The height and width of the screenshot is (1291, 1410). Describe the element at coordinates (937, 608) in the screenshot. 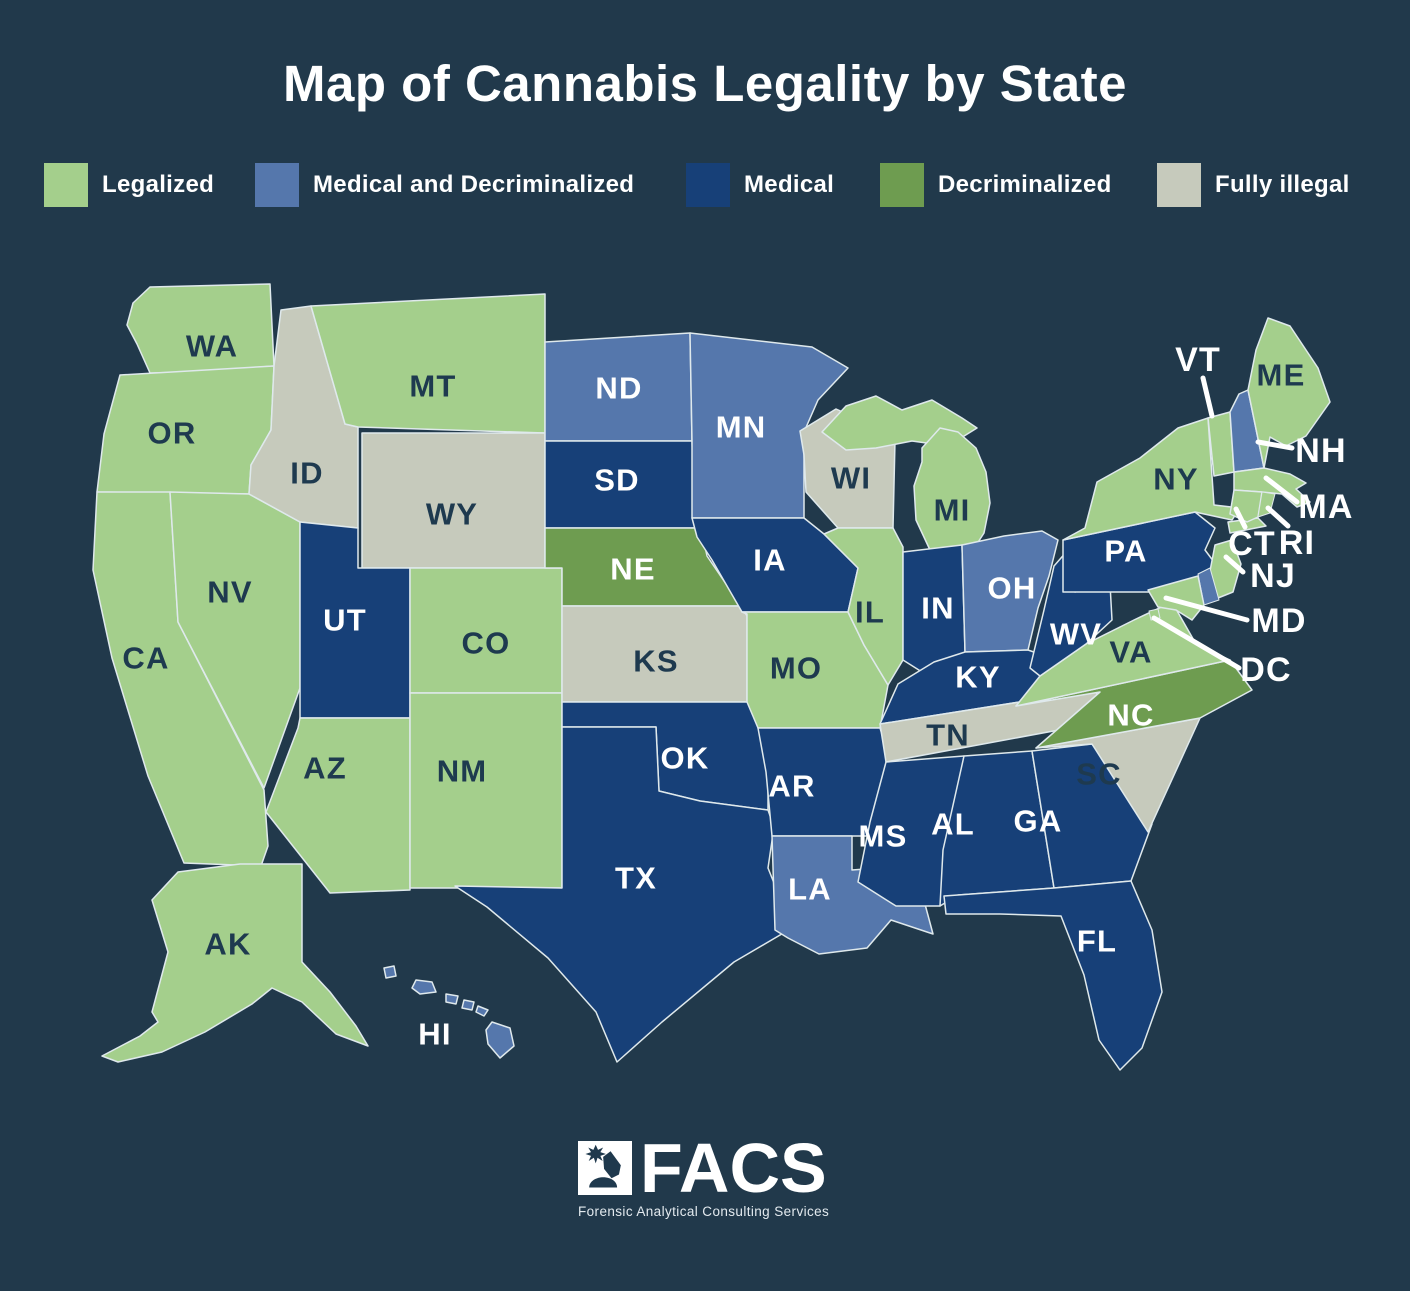

I see `state-label-IN: IN` at that location.